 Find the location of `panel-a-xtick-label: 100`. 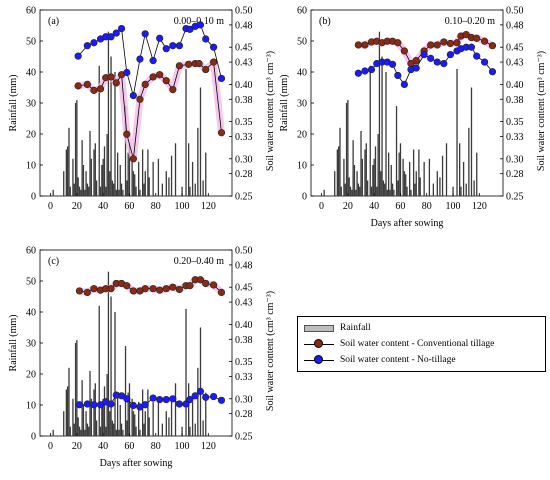

panel-a-xtick-label: 100 is located at coordinates (182, 206).